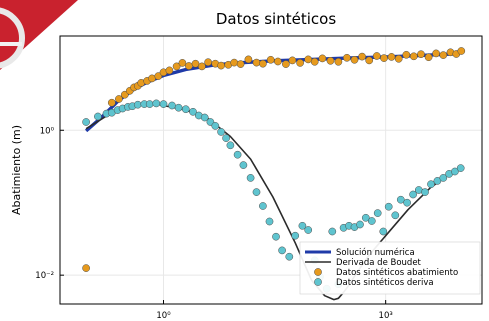 The image size is (489, 321). I want to click on x-tick-label: 10³, so click(386, 316).